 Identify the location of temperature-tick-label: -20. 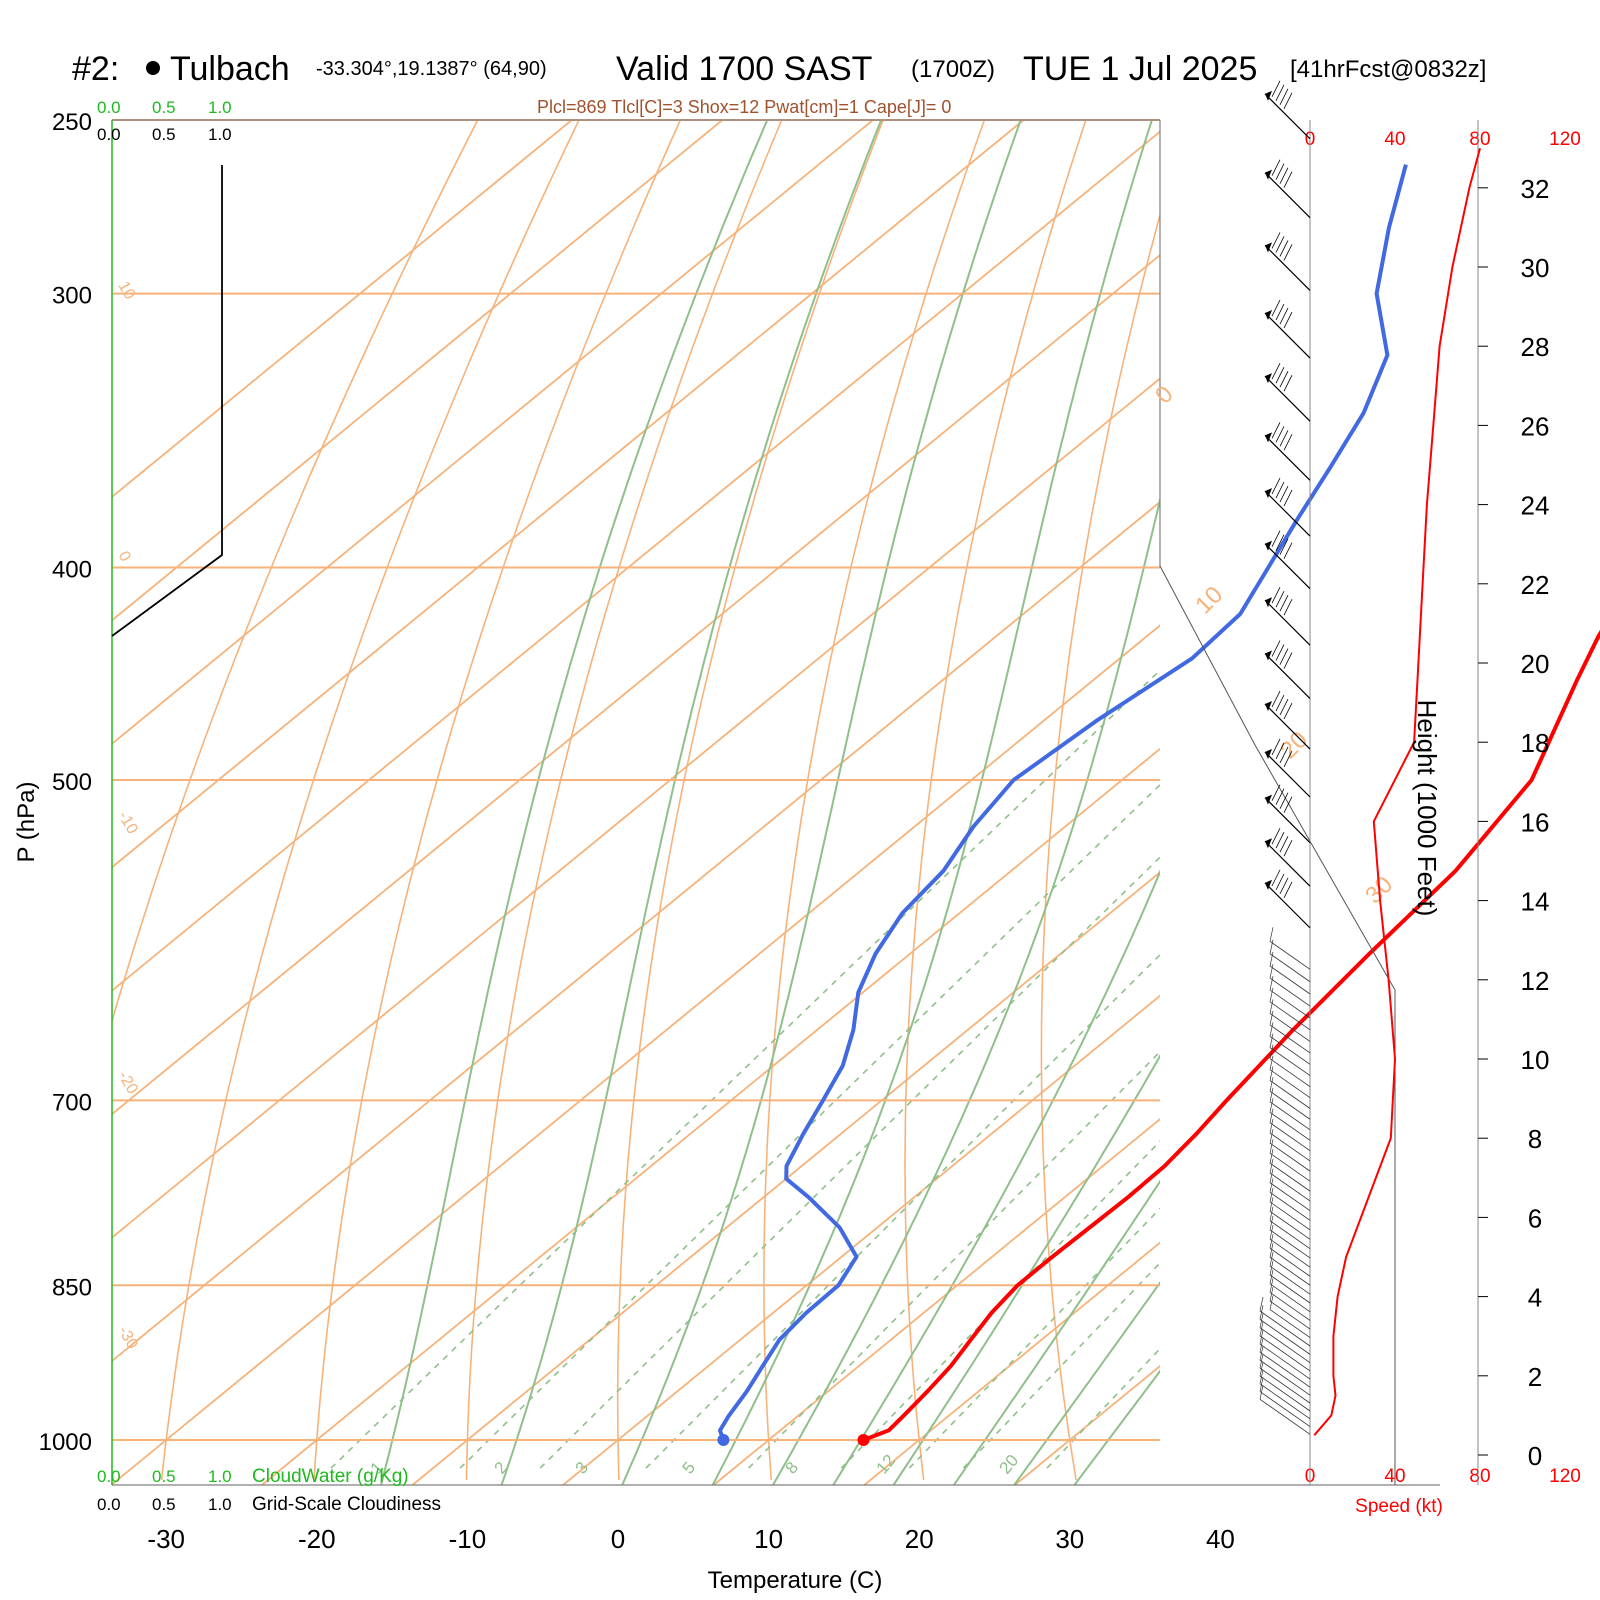
(317, 1539).